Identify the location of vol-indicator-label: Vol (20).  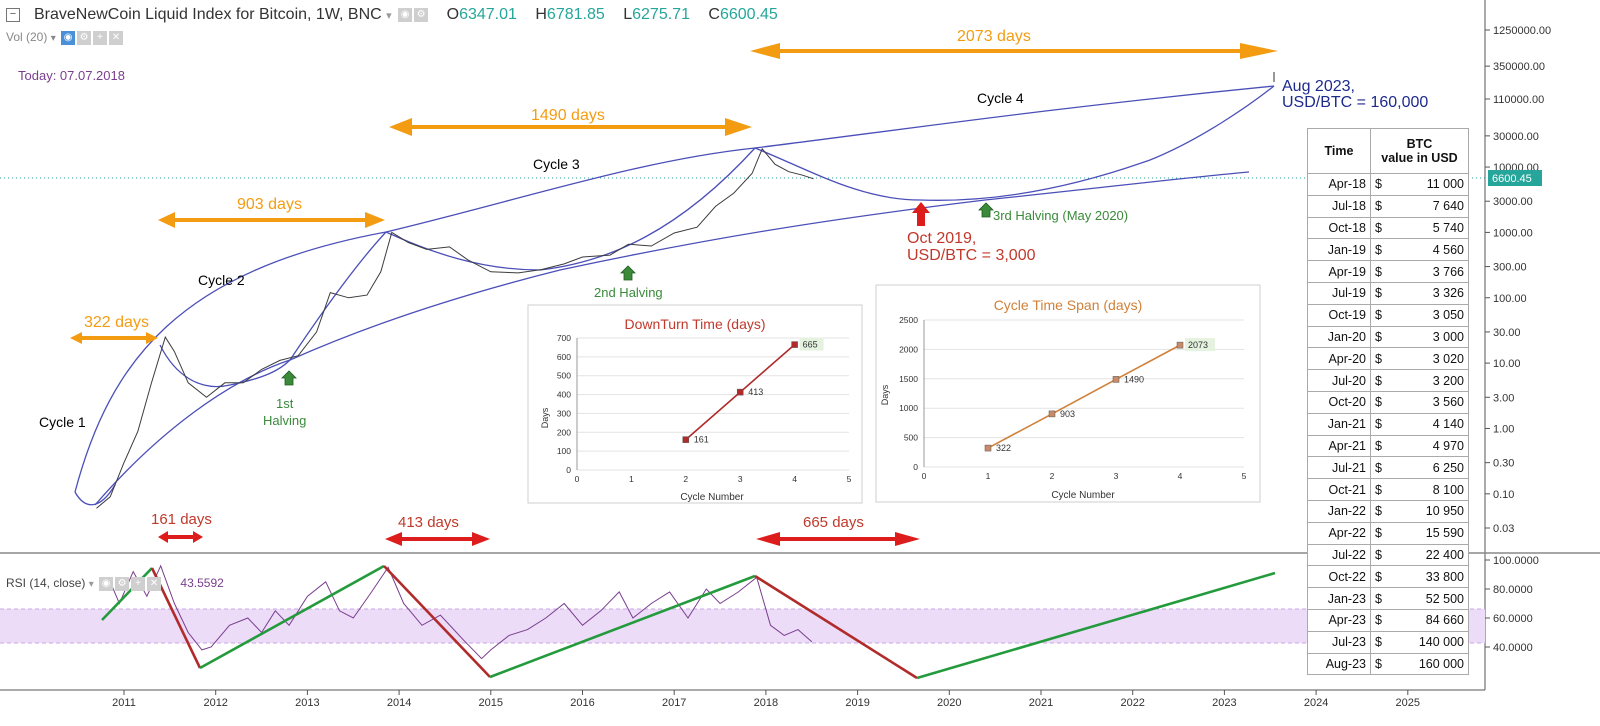
(27, 37).